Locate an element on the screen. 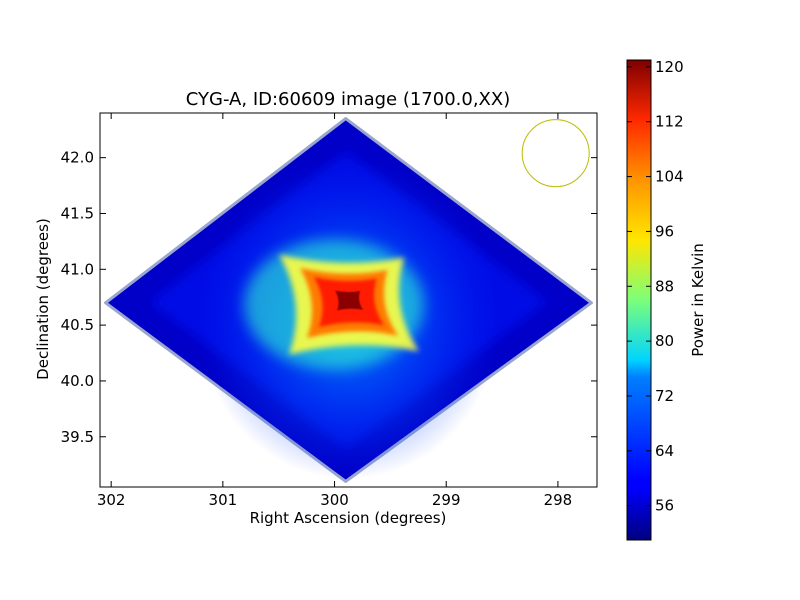 The width and height of the screenshot is (800, 600). colorbar-tick-label: 96 is located at coordinates (664, 231).